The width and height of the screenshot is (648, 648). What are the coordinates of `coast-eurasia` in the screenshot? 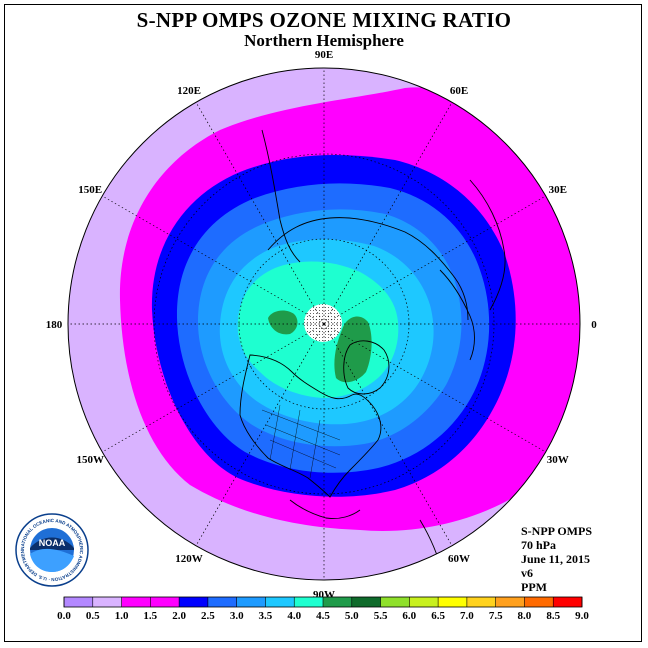 It's located at (368, 269).